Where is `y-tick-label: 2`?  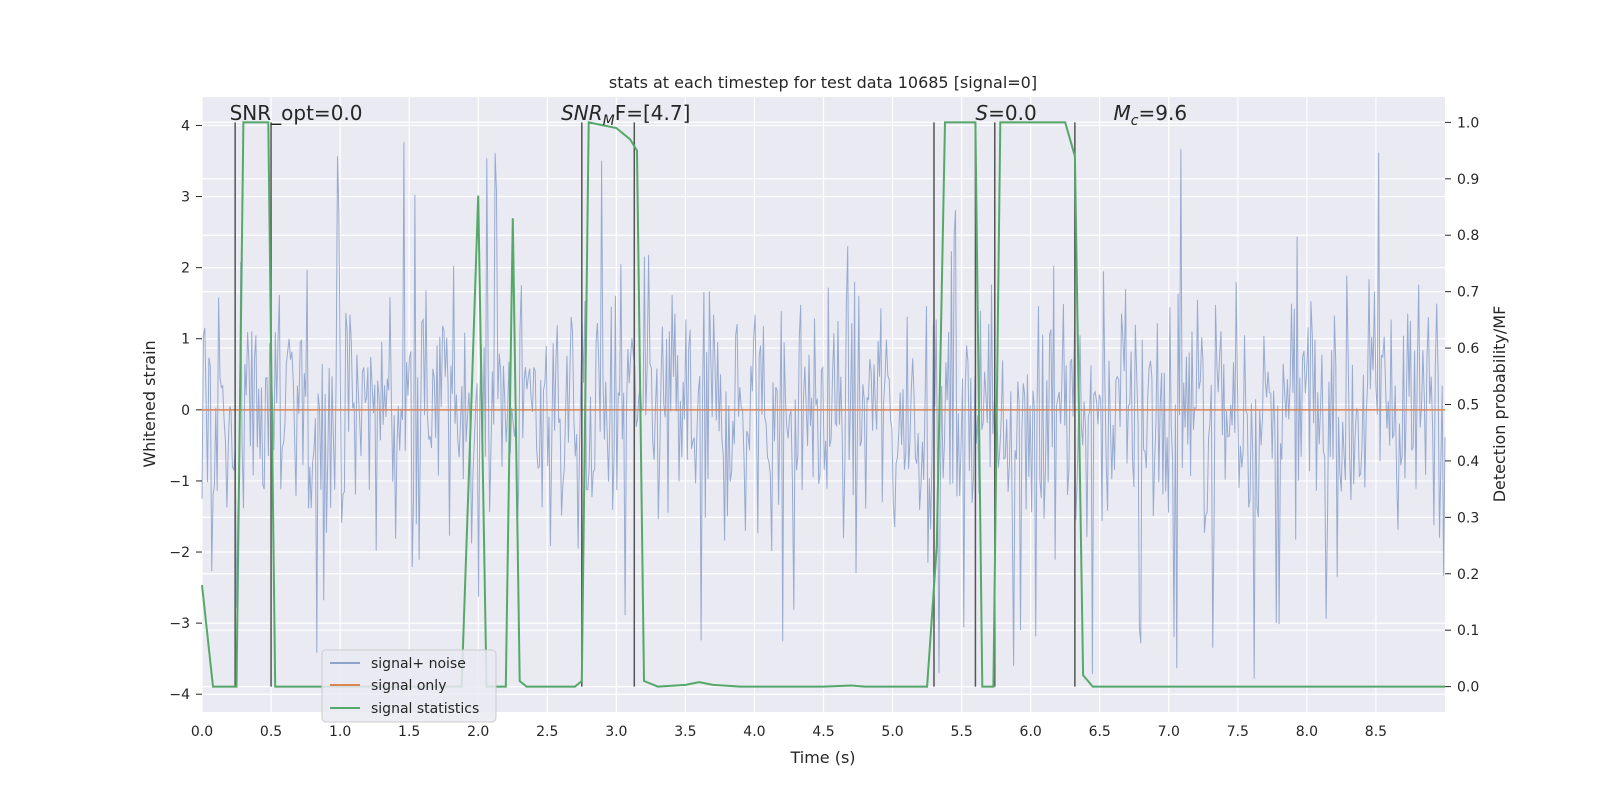
y-tick-label: 2 is located at coordinates (185, 269).